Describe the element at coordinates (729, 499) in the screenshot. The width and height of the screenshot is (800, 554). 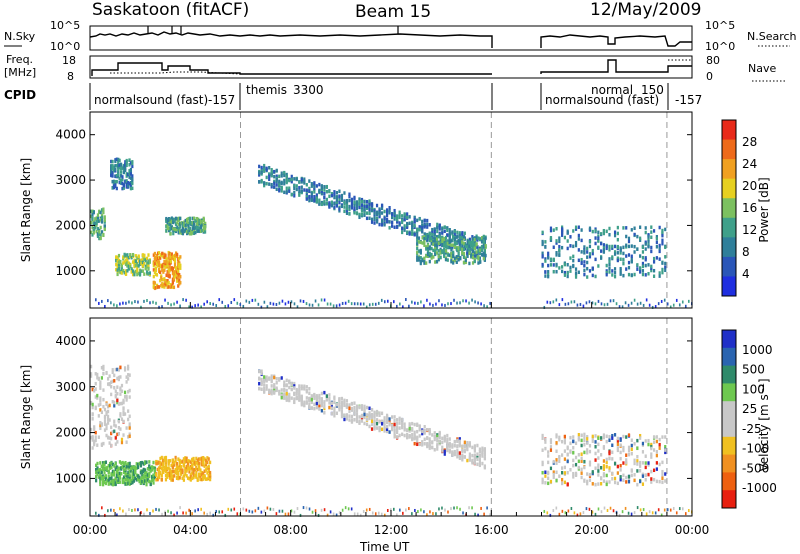
I see `colorbar-cell` at that location.